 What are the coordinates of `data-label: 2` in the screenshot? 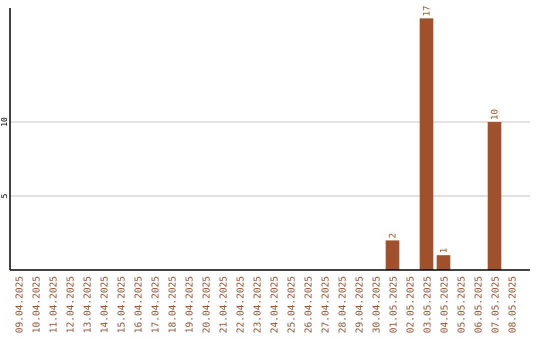 It's located at (393, 235).